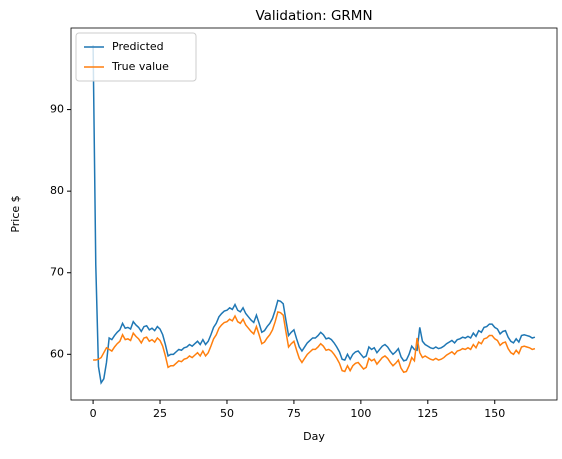 This screenshot has width=562, height=459. What do you see at coordinates (93, 413) in the screenshot?
I see `x-tick-label: 0` at bounding box center [93, 413].